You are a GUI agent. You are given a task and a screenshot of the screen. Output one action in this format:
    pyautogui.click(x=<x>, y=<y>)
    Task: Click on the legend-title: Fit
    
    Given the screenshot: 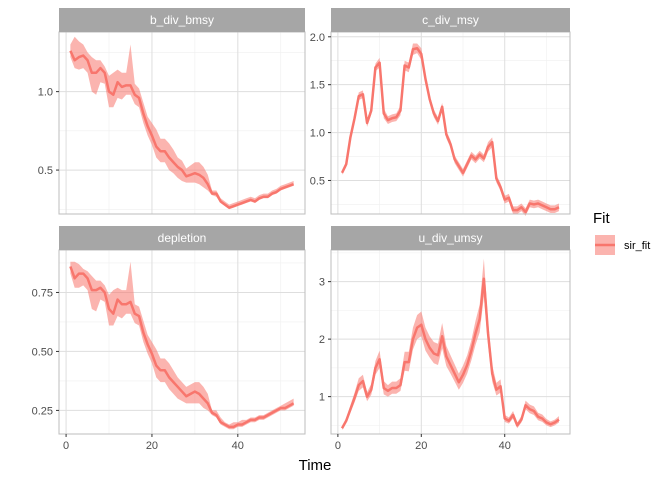 What is the action you would take?
    pyautogui.click(x=601, y=218)
    